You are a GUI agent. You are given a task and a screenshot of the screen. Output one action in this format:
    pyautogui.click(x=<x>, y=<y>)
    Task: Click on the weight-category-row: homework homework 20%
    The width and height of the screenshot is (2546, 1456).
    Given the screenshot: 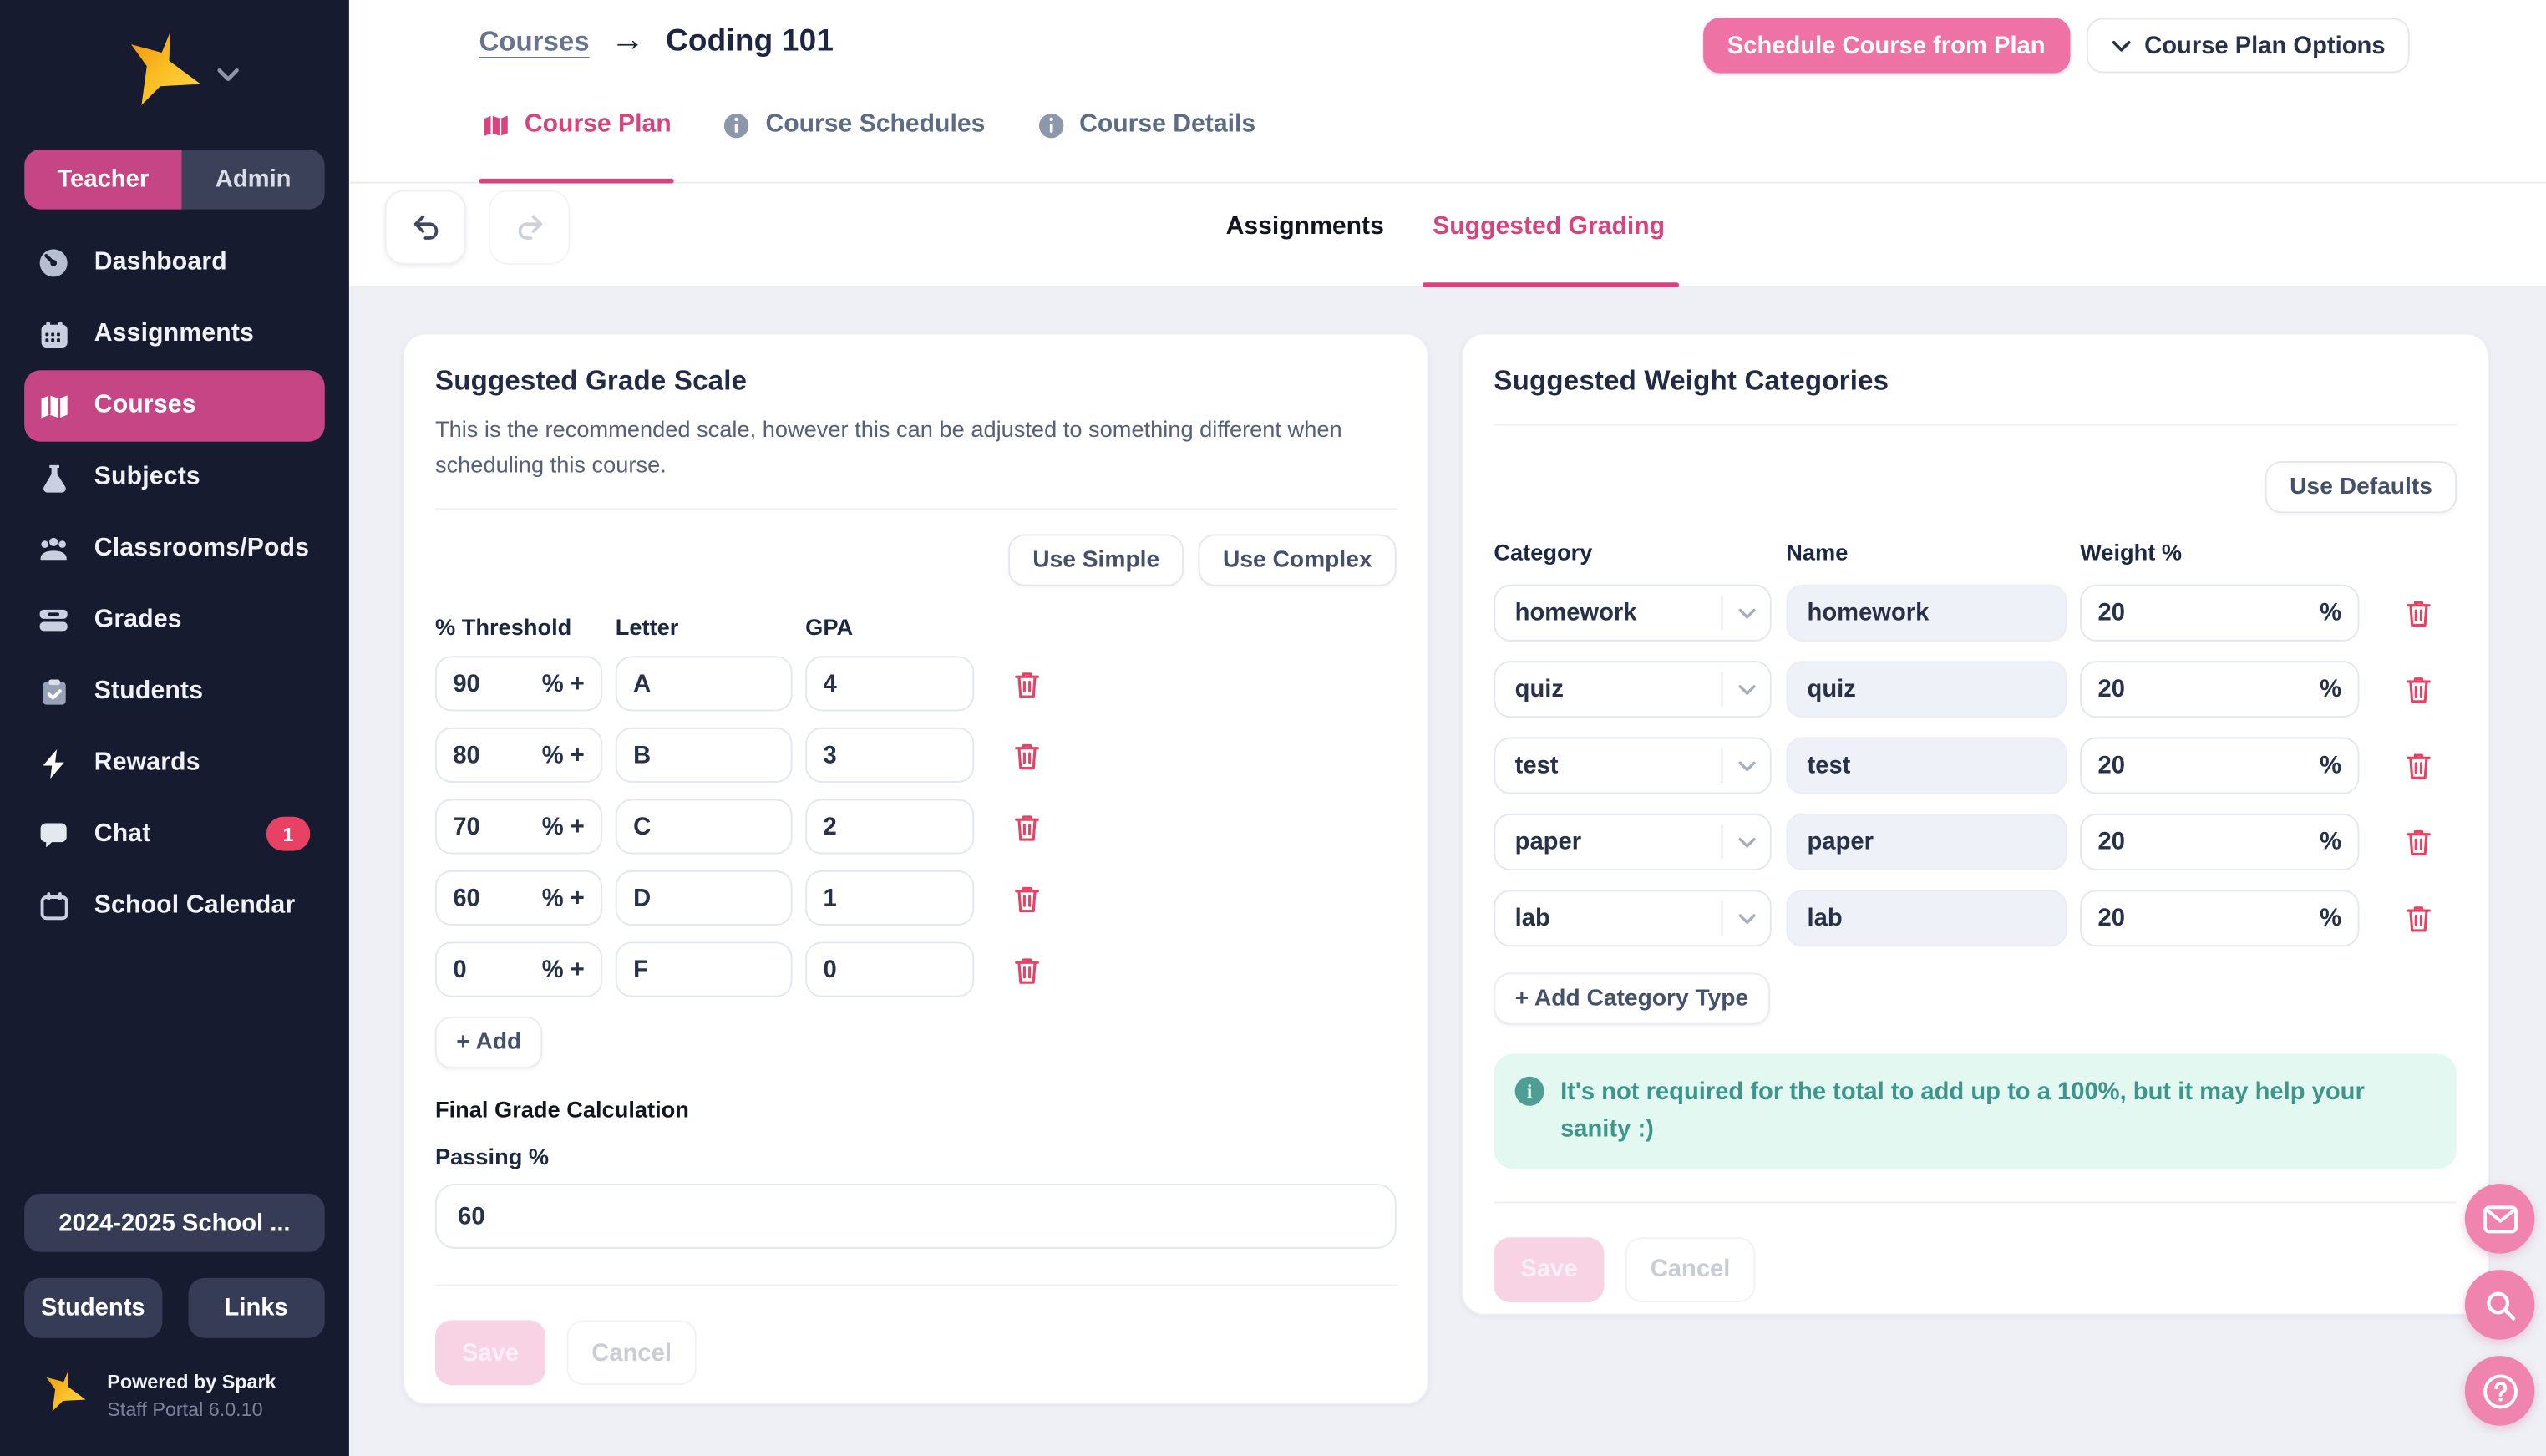 What is the action you would take?
    pyautogui.click(x=1975, y=613)
    